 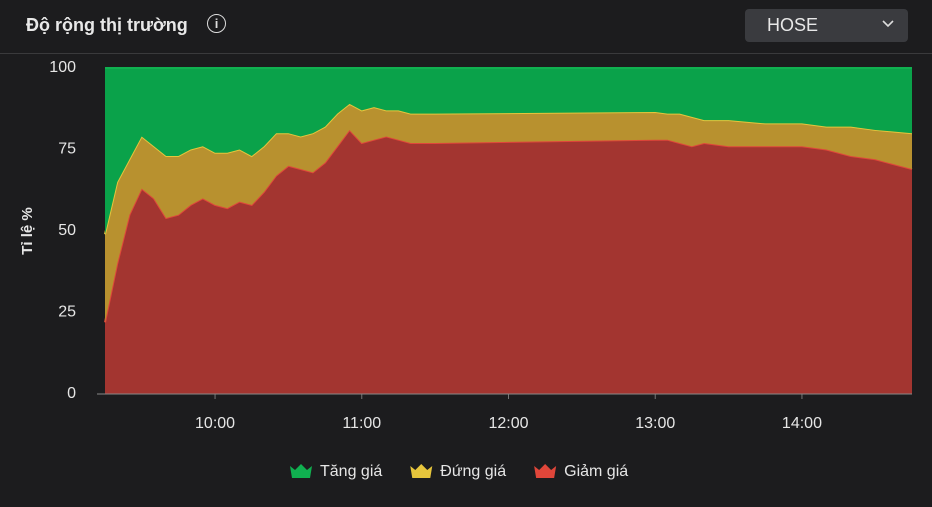 I want to click on y-tick-label: 0, so click(x=71, y=393).